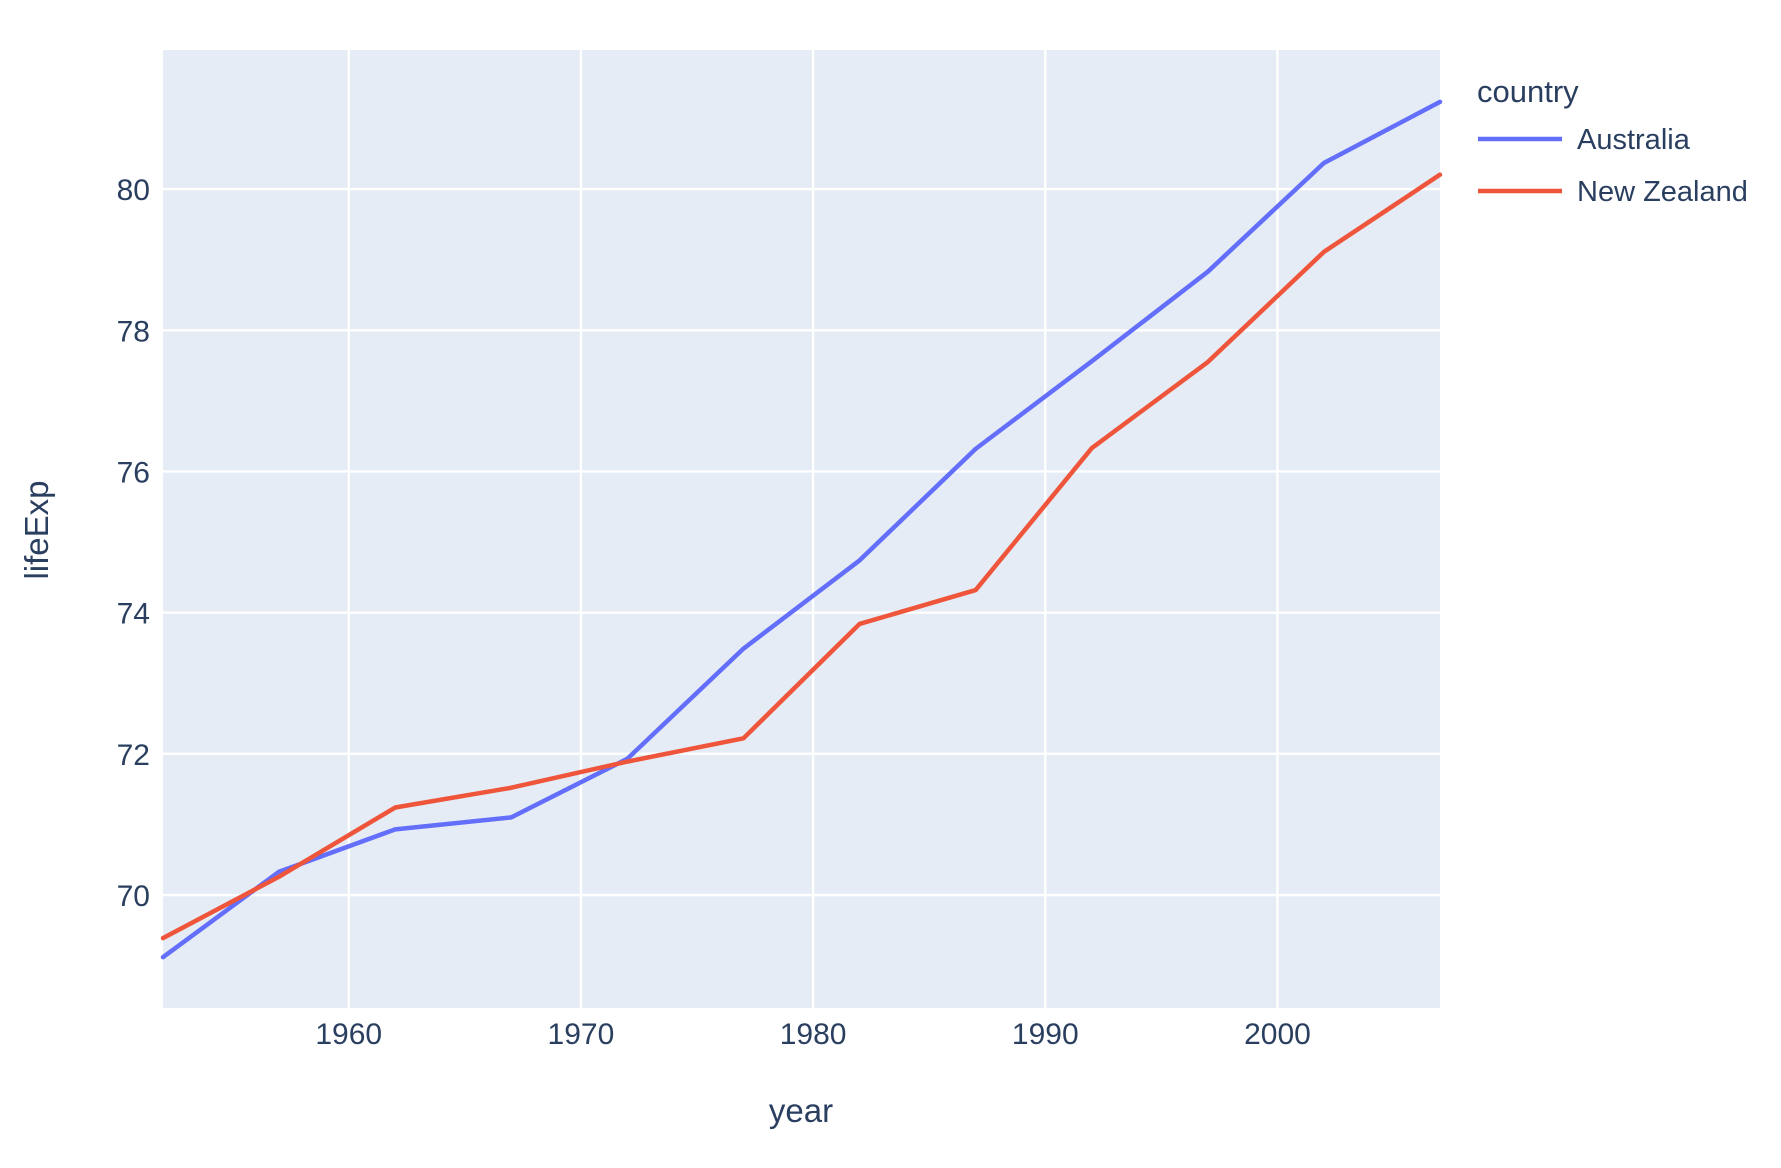  I want to click on legend-item-new-zealand: New Zealand, so click(1613, 192).